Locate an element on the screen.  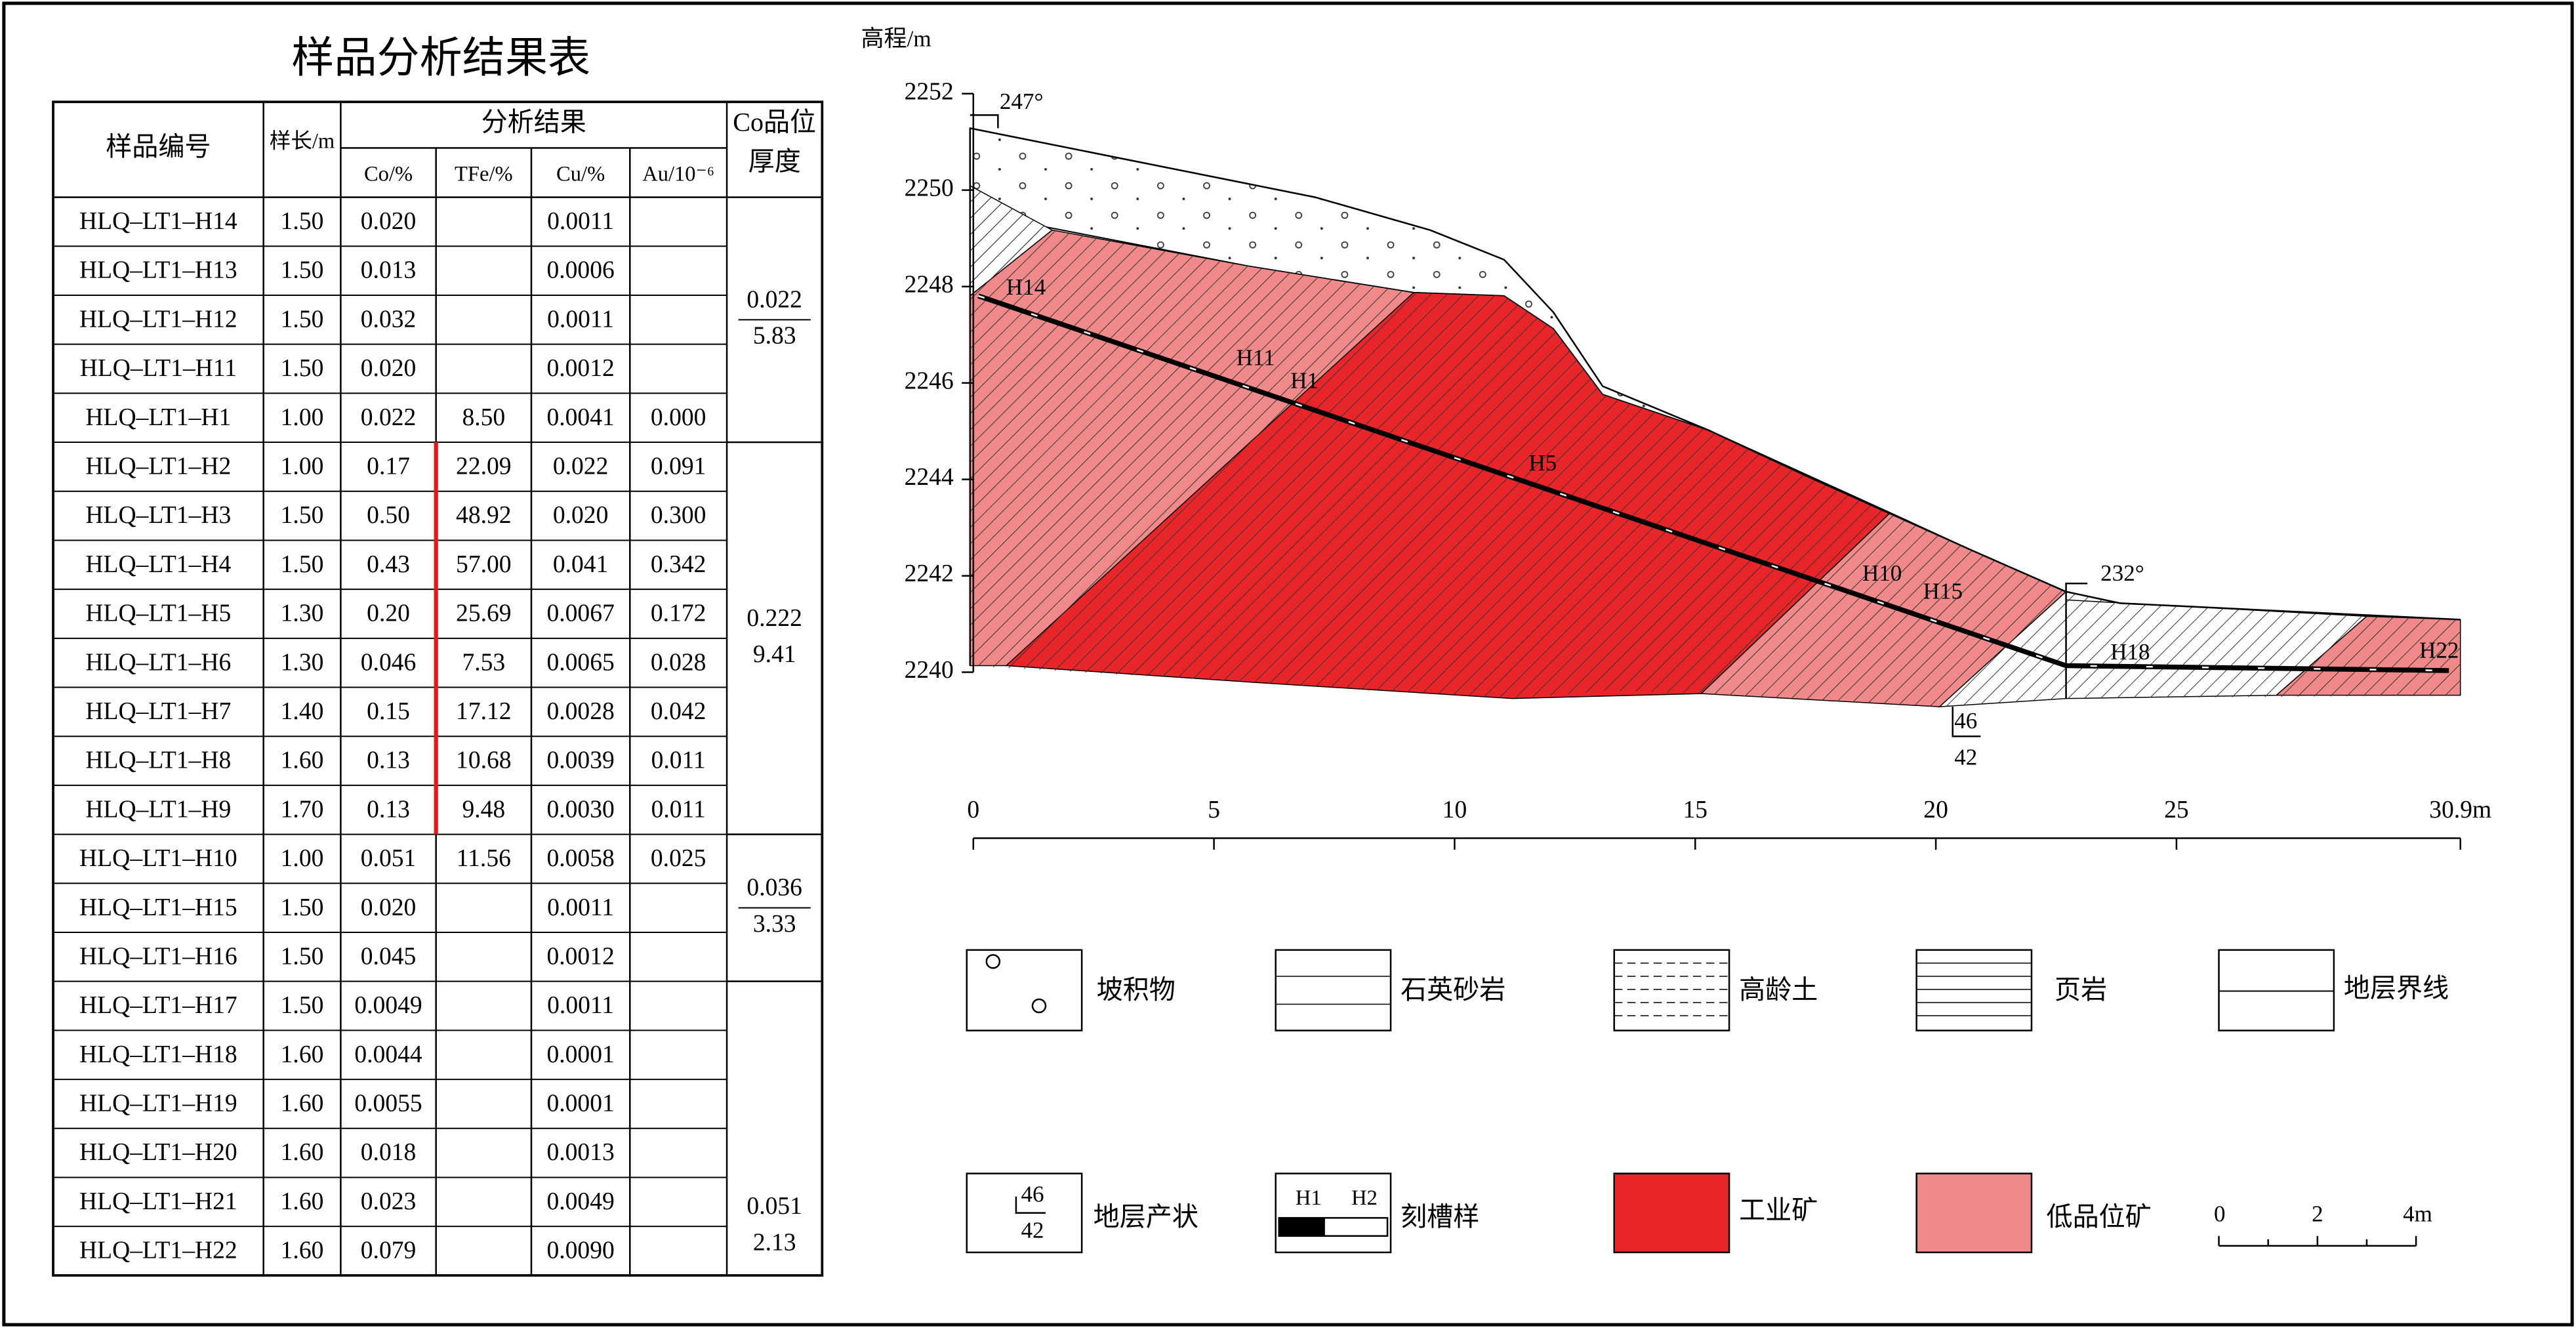
header: 样品编号 is located at coordinates (158, 146).